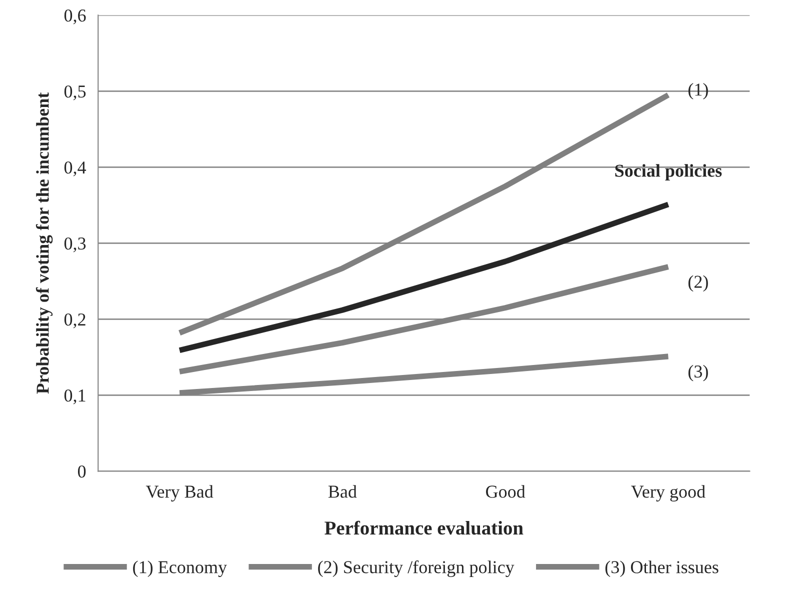 The height and width of the screenshot is (608, 785). Describe the element at coordinates (180, 569) in the screenshot. I see `legend-label: (1) Economy` at that location.